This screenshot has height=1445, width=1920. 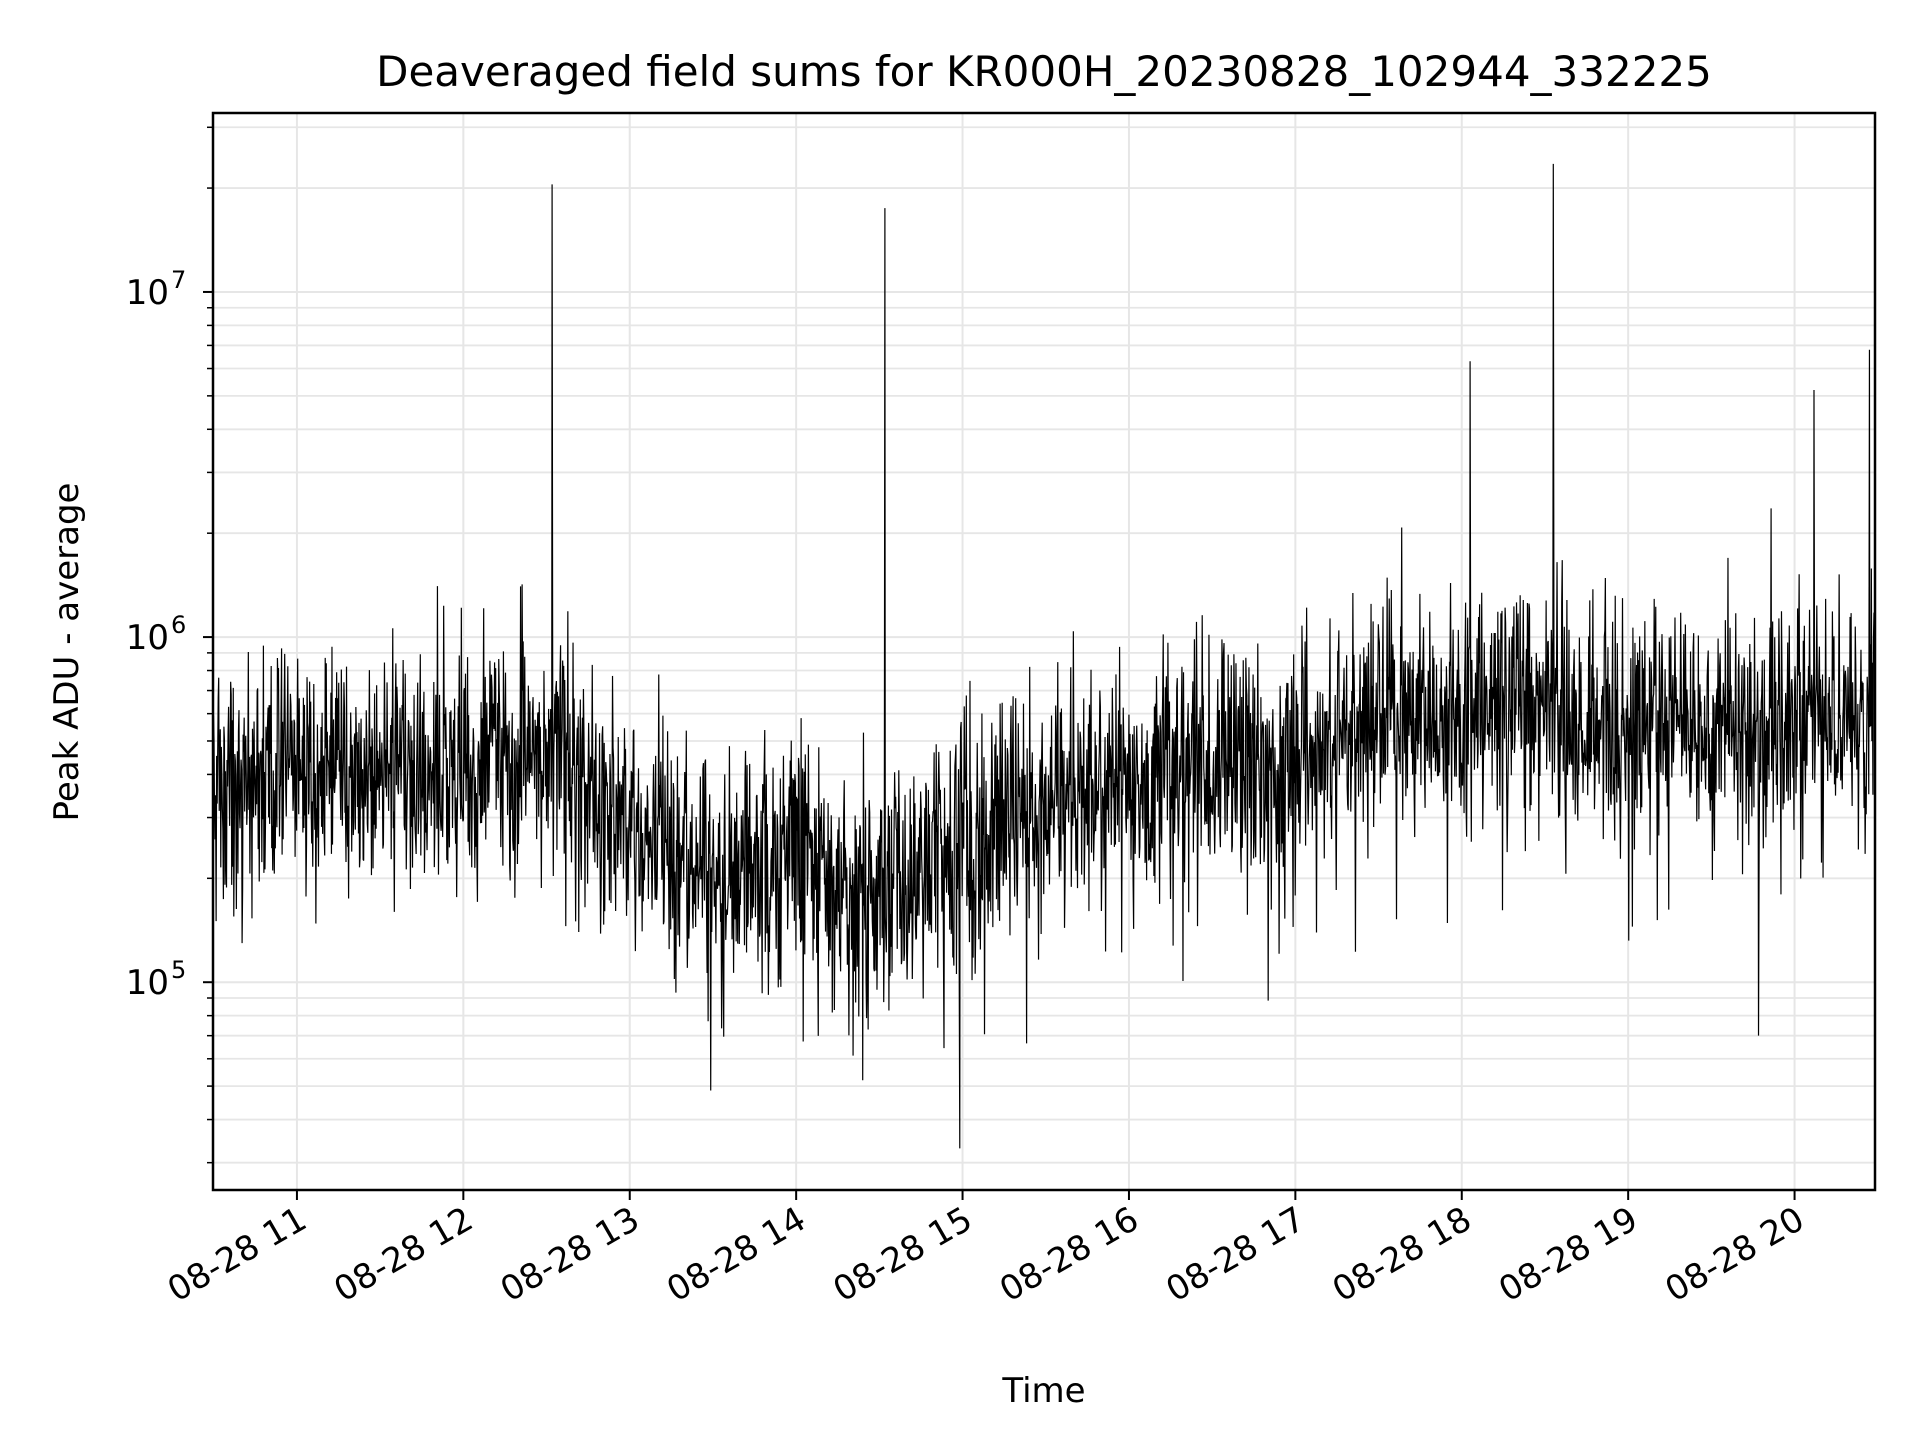 I want to click on y-axis-label: Peak ADU - average, so click(x=67, y=652).